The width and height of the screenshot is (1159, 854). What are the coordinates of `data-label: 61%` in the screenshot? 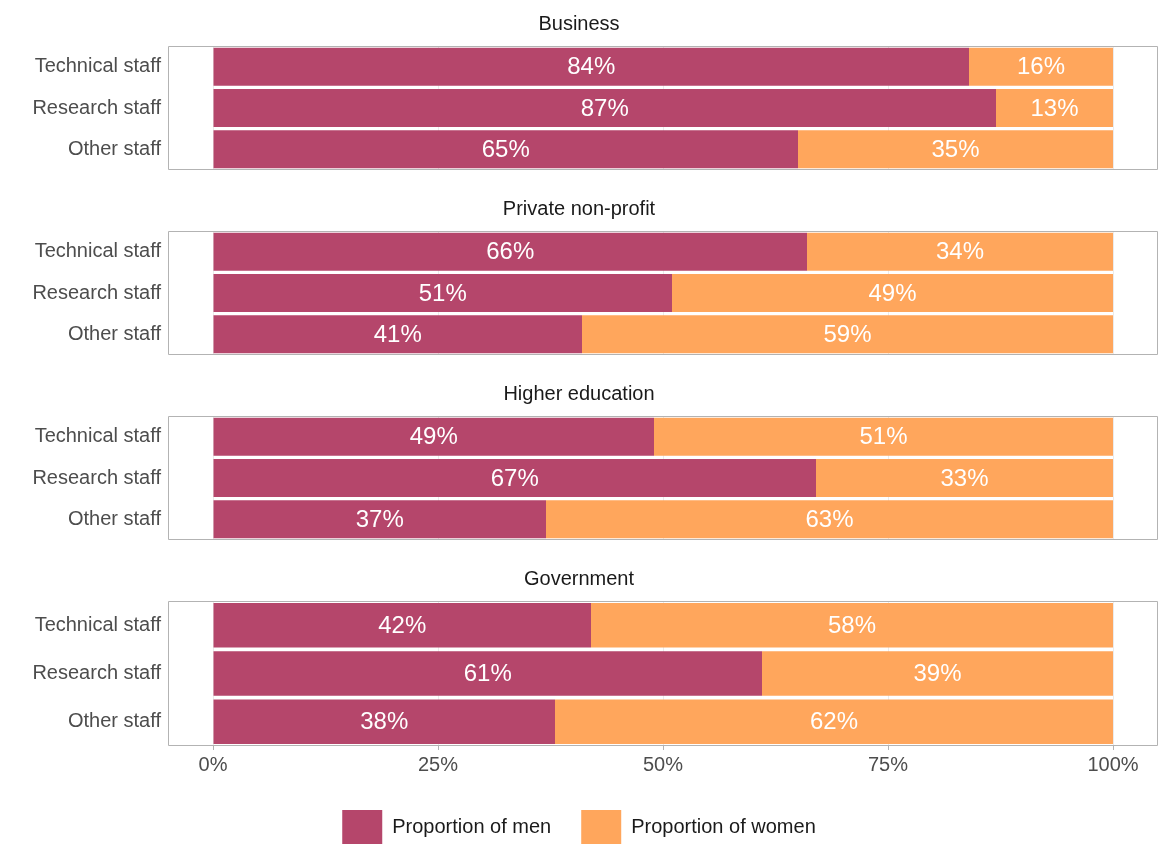 It's located at (487, 673).